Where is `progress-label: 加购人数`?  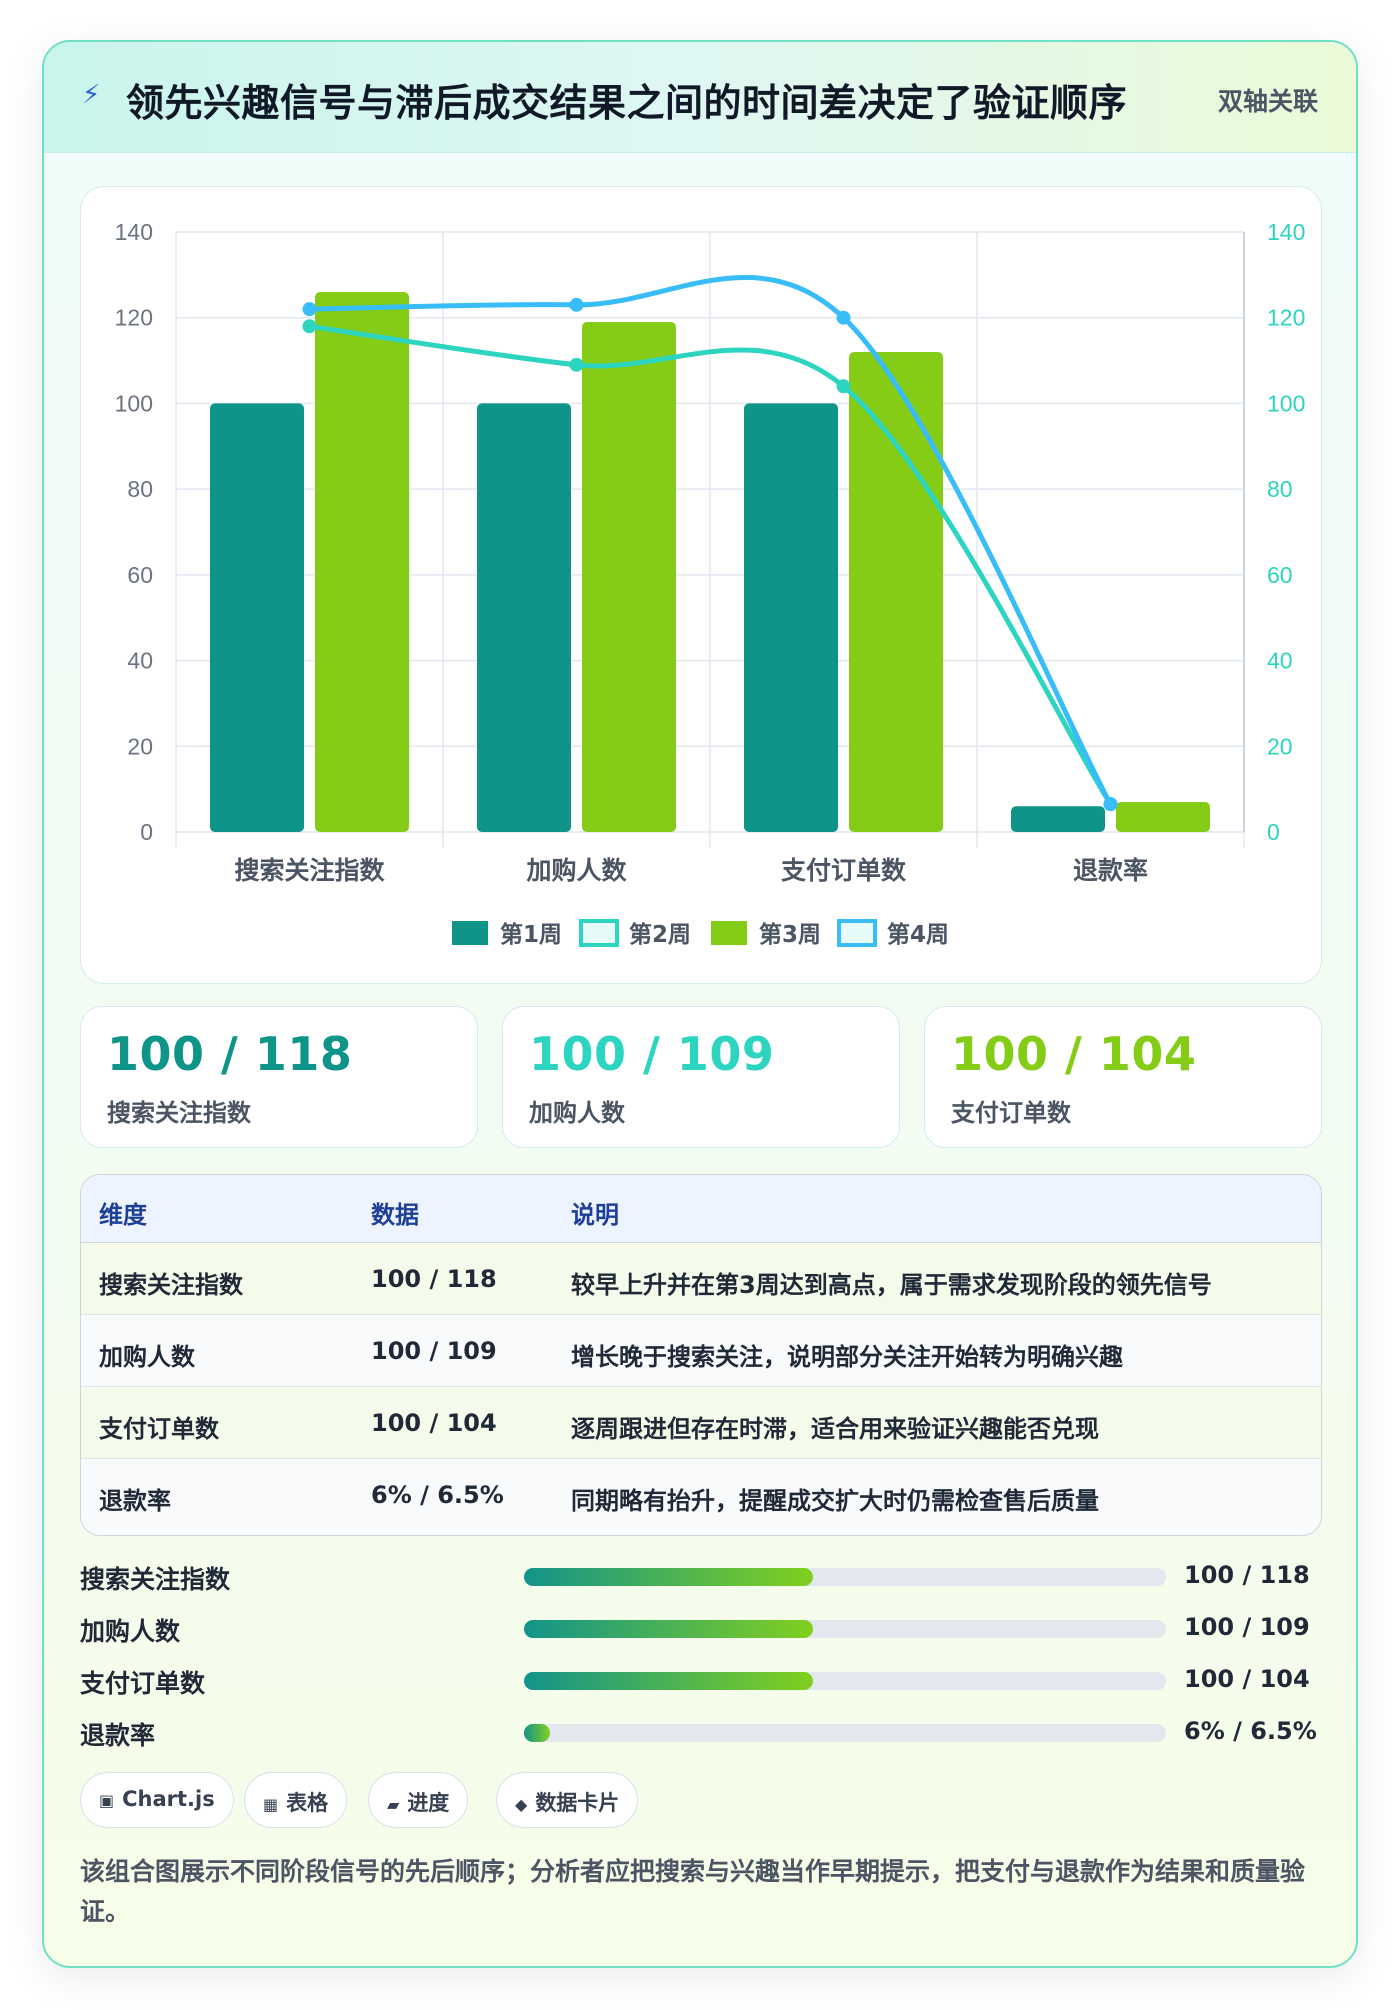
progress-label: 加购人数 is located at coordinates (130, 1631).